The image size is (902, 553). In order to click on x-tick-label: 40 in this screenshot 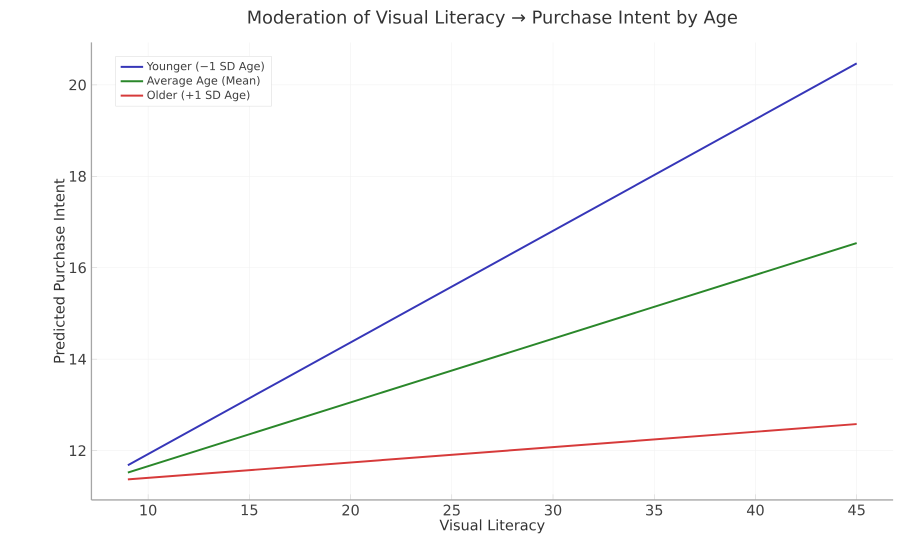, I will do `click(755, 510)`.